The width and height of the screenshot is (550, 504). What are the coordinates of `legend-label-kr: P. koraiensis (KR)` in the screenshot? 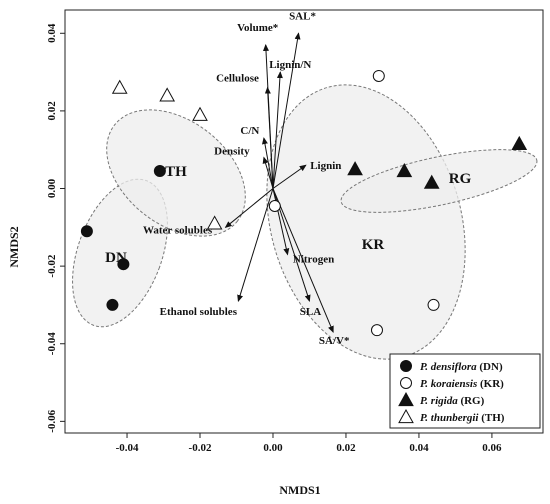 It's located at (462, 384).